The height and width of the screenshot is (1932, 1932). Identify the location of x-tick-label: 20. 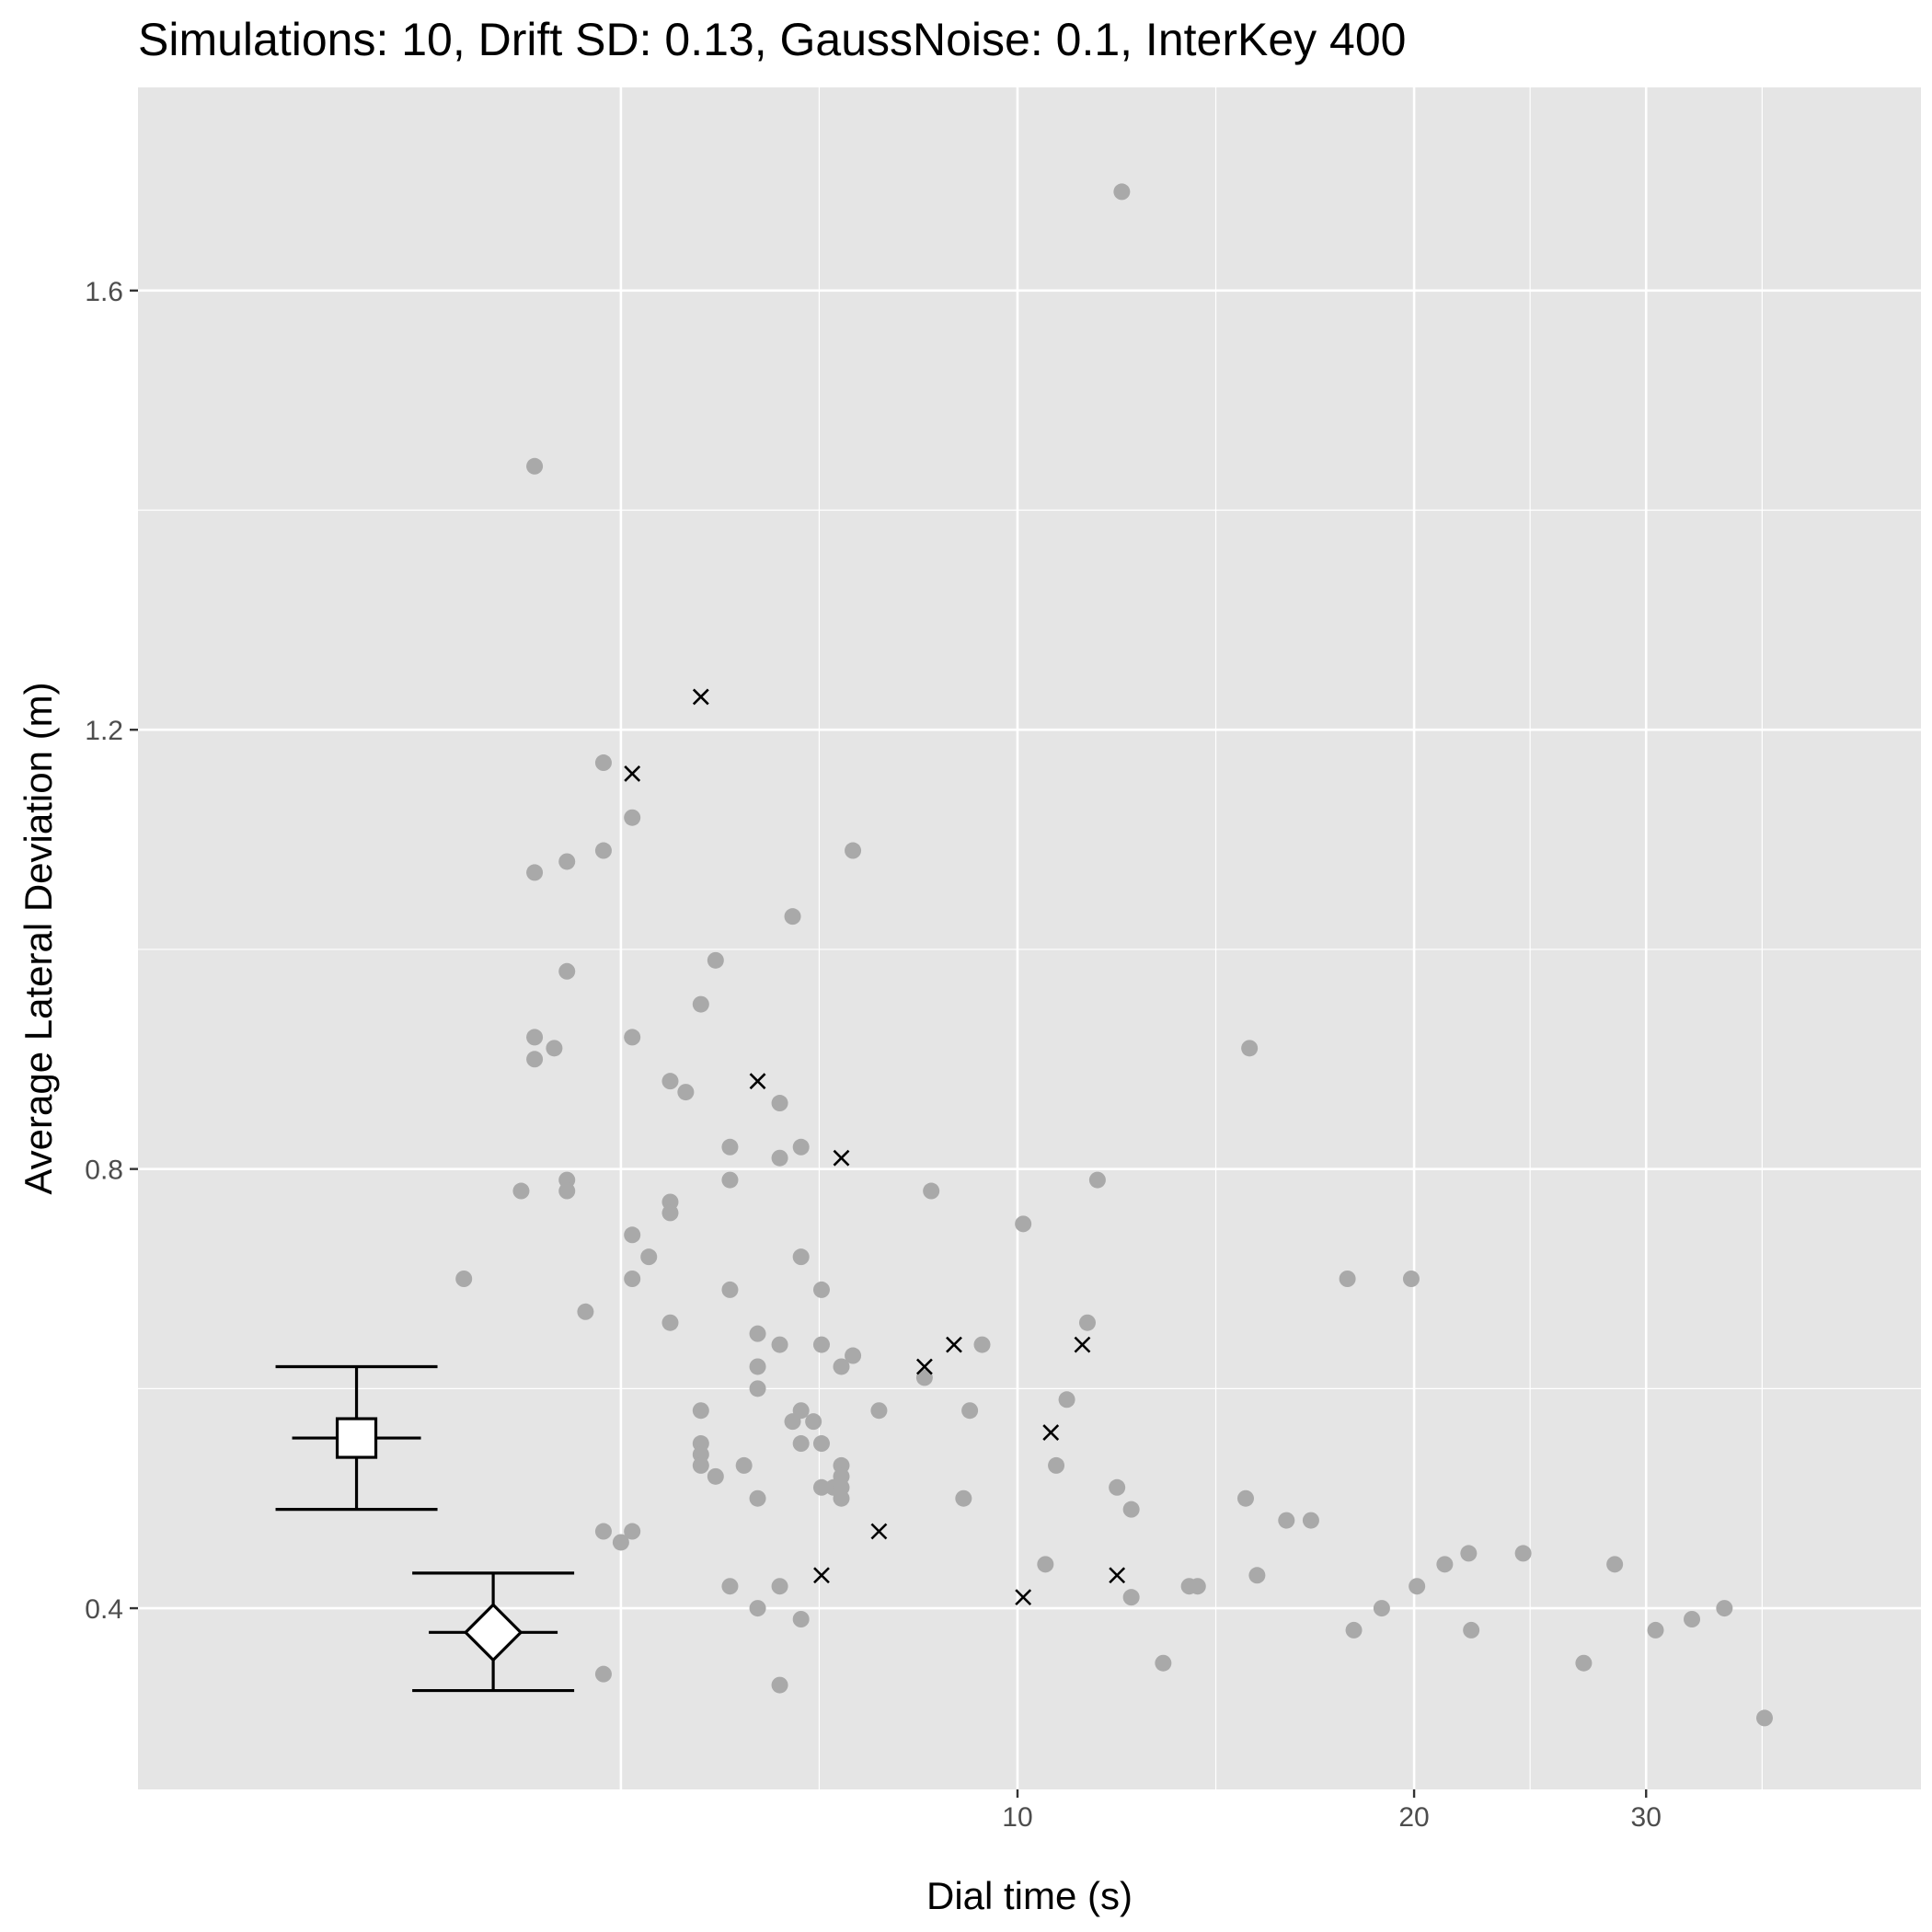
(1413, 1817).